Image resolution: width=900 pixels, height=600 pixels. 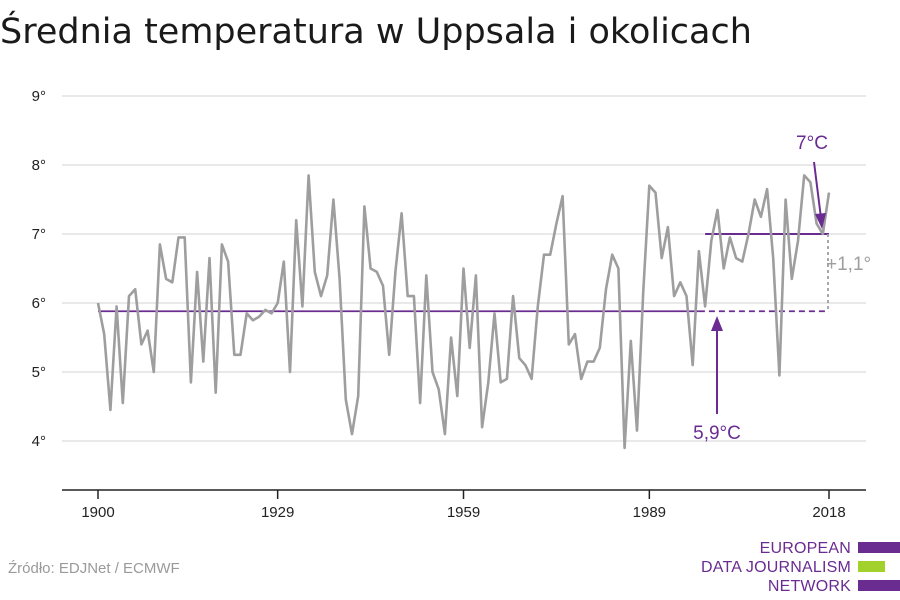 I want to click on recent-average-label: 7°C, so click(x=812, y=143).